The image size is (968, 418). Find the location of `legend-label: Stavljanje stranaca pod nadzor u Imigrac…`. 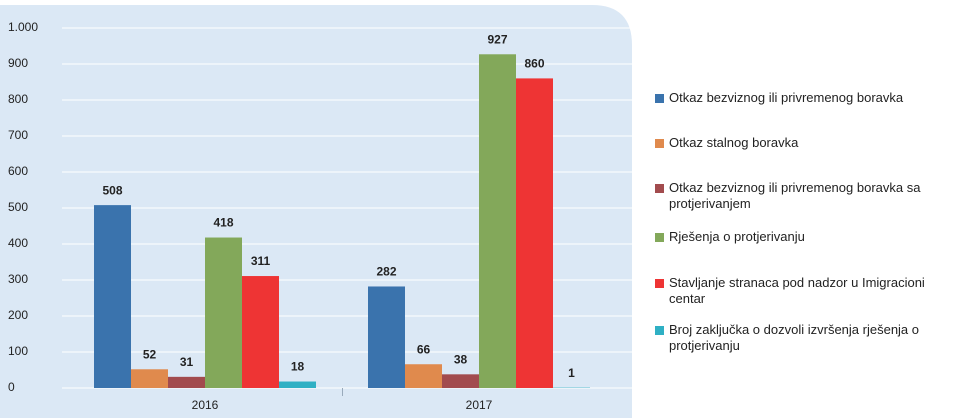

legend-label: Stavljanje stranaca pod nadzor u Imigrac… is located at coordinates (797, 290).